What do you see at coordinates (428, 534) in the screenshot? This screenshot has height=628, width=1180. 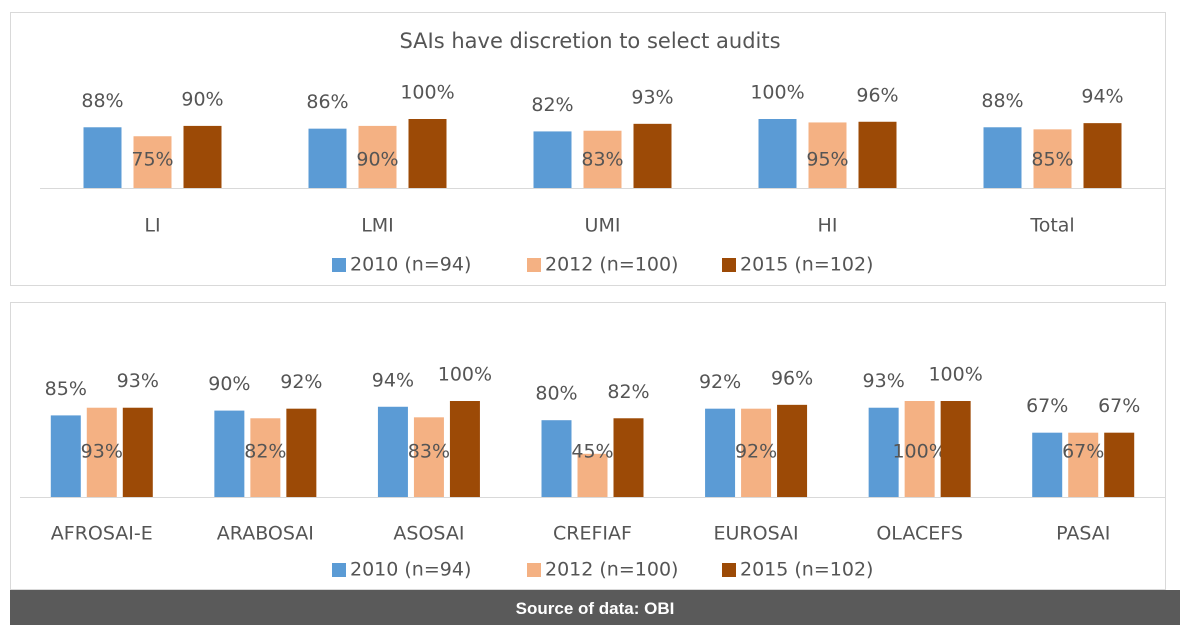 I see `x-tick-label: ASOSAI` at bounding box center [428, 534].